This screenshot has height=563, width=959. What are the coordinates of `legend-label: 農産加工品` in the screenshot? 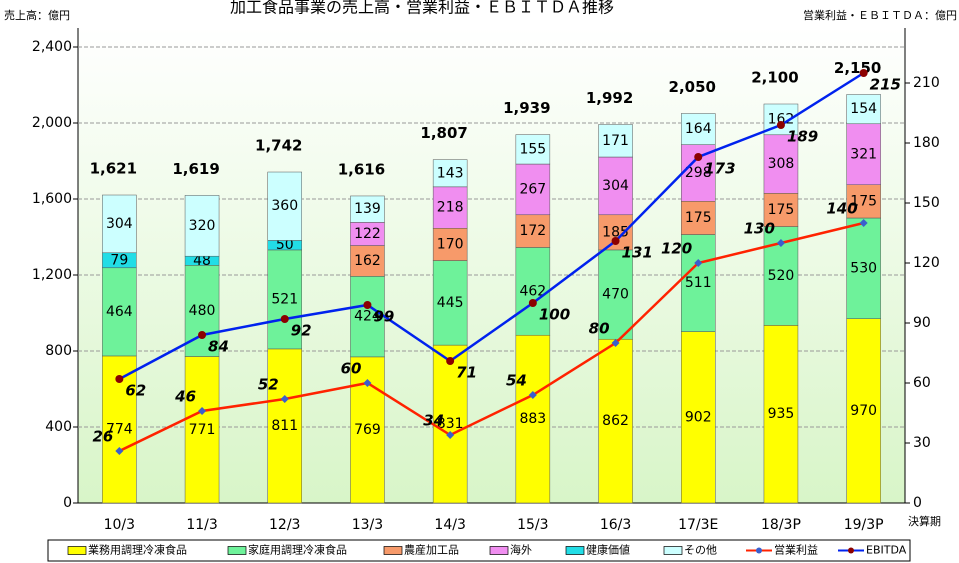 It's located at (431, 550).